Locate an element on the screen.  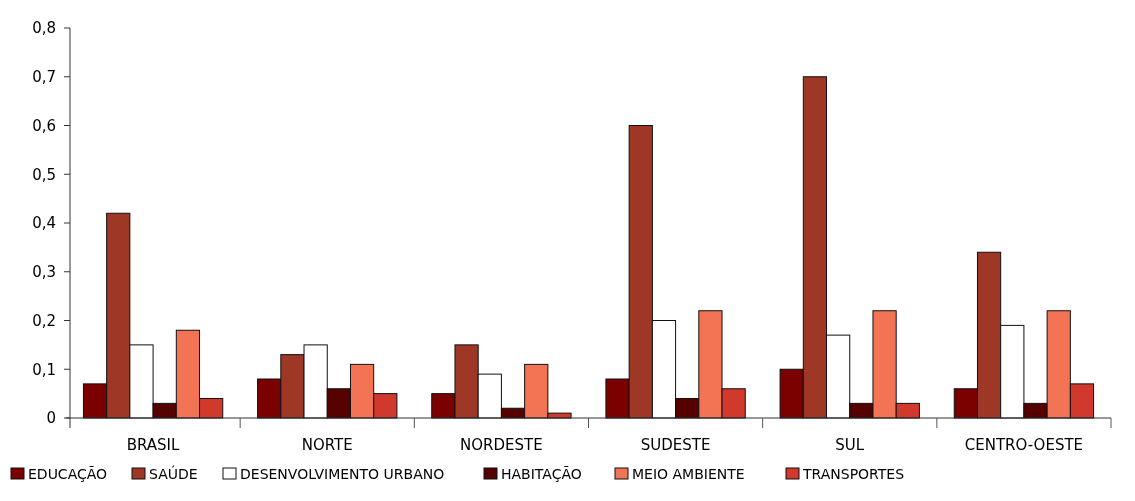
y-tick-label: 0,3 is located at coordinates (44, 272).